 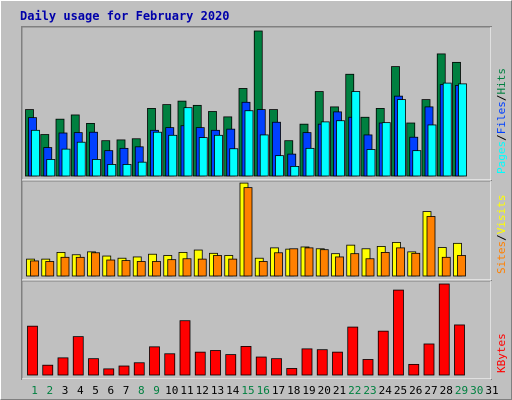 What do you see at coordinates (501, 98) in the screenshot?
I see `legend-sep: /` at bounding box center [501, 98].